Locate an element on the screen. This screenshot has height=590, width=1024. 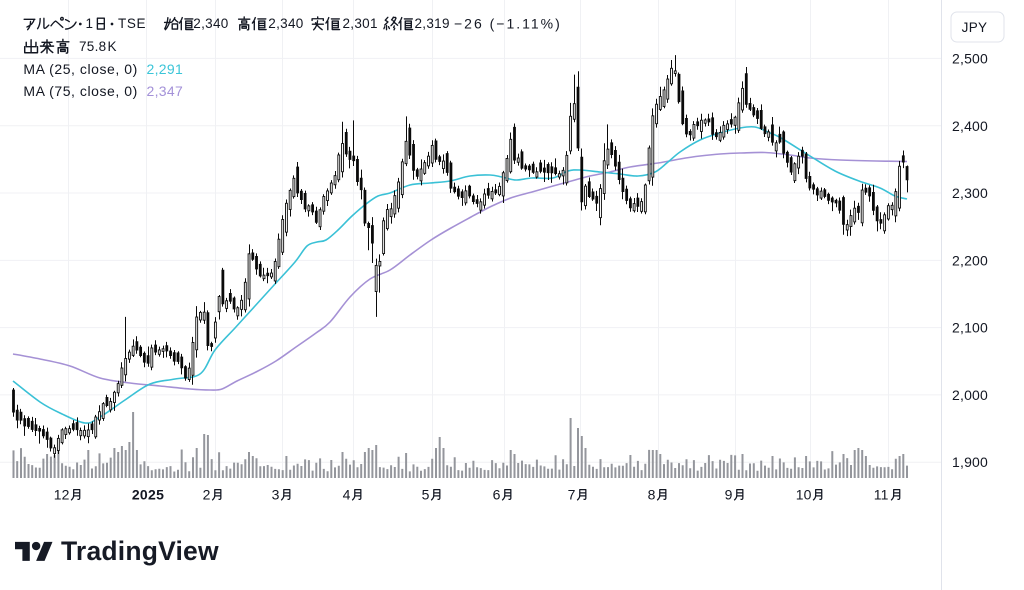
svg-text: 1 is located at coordinates (90, 23).